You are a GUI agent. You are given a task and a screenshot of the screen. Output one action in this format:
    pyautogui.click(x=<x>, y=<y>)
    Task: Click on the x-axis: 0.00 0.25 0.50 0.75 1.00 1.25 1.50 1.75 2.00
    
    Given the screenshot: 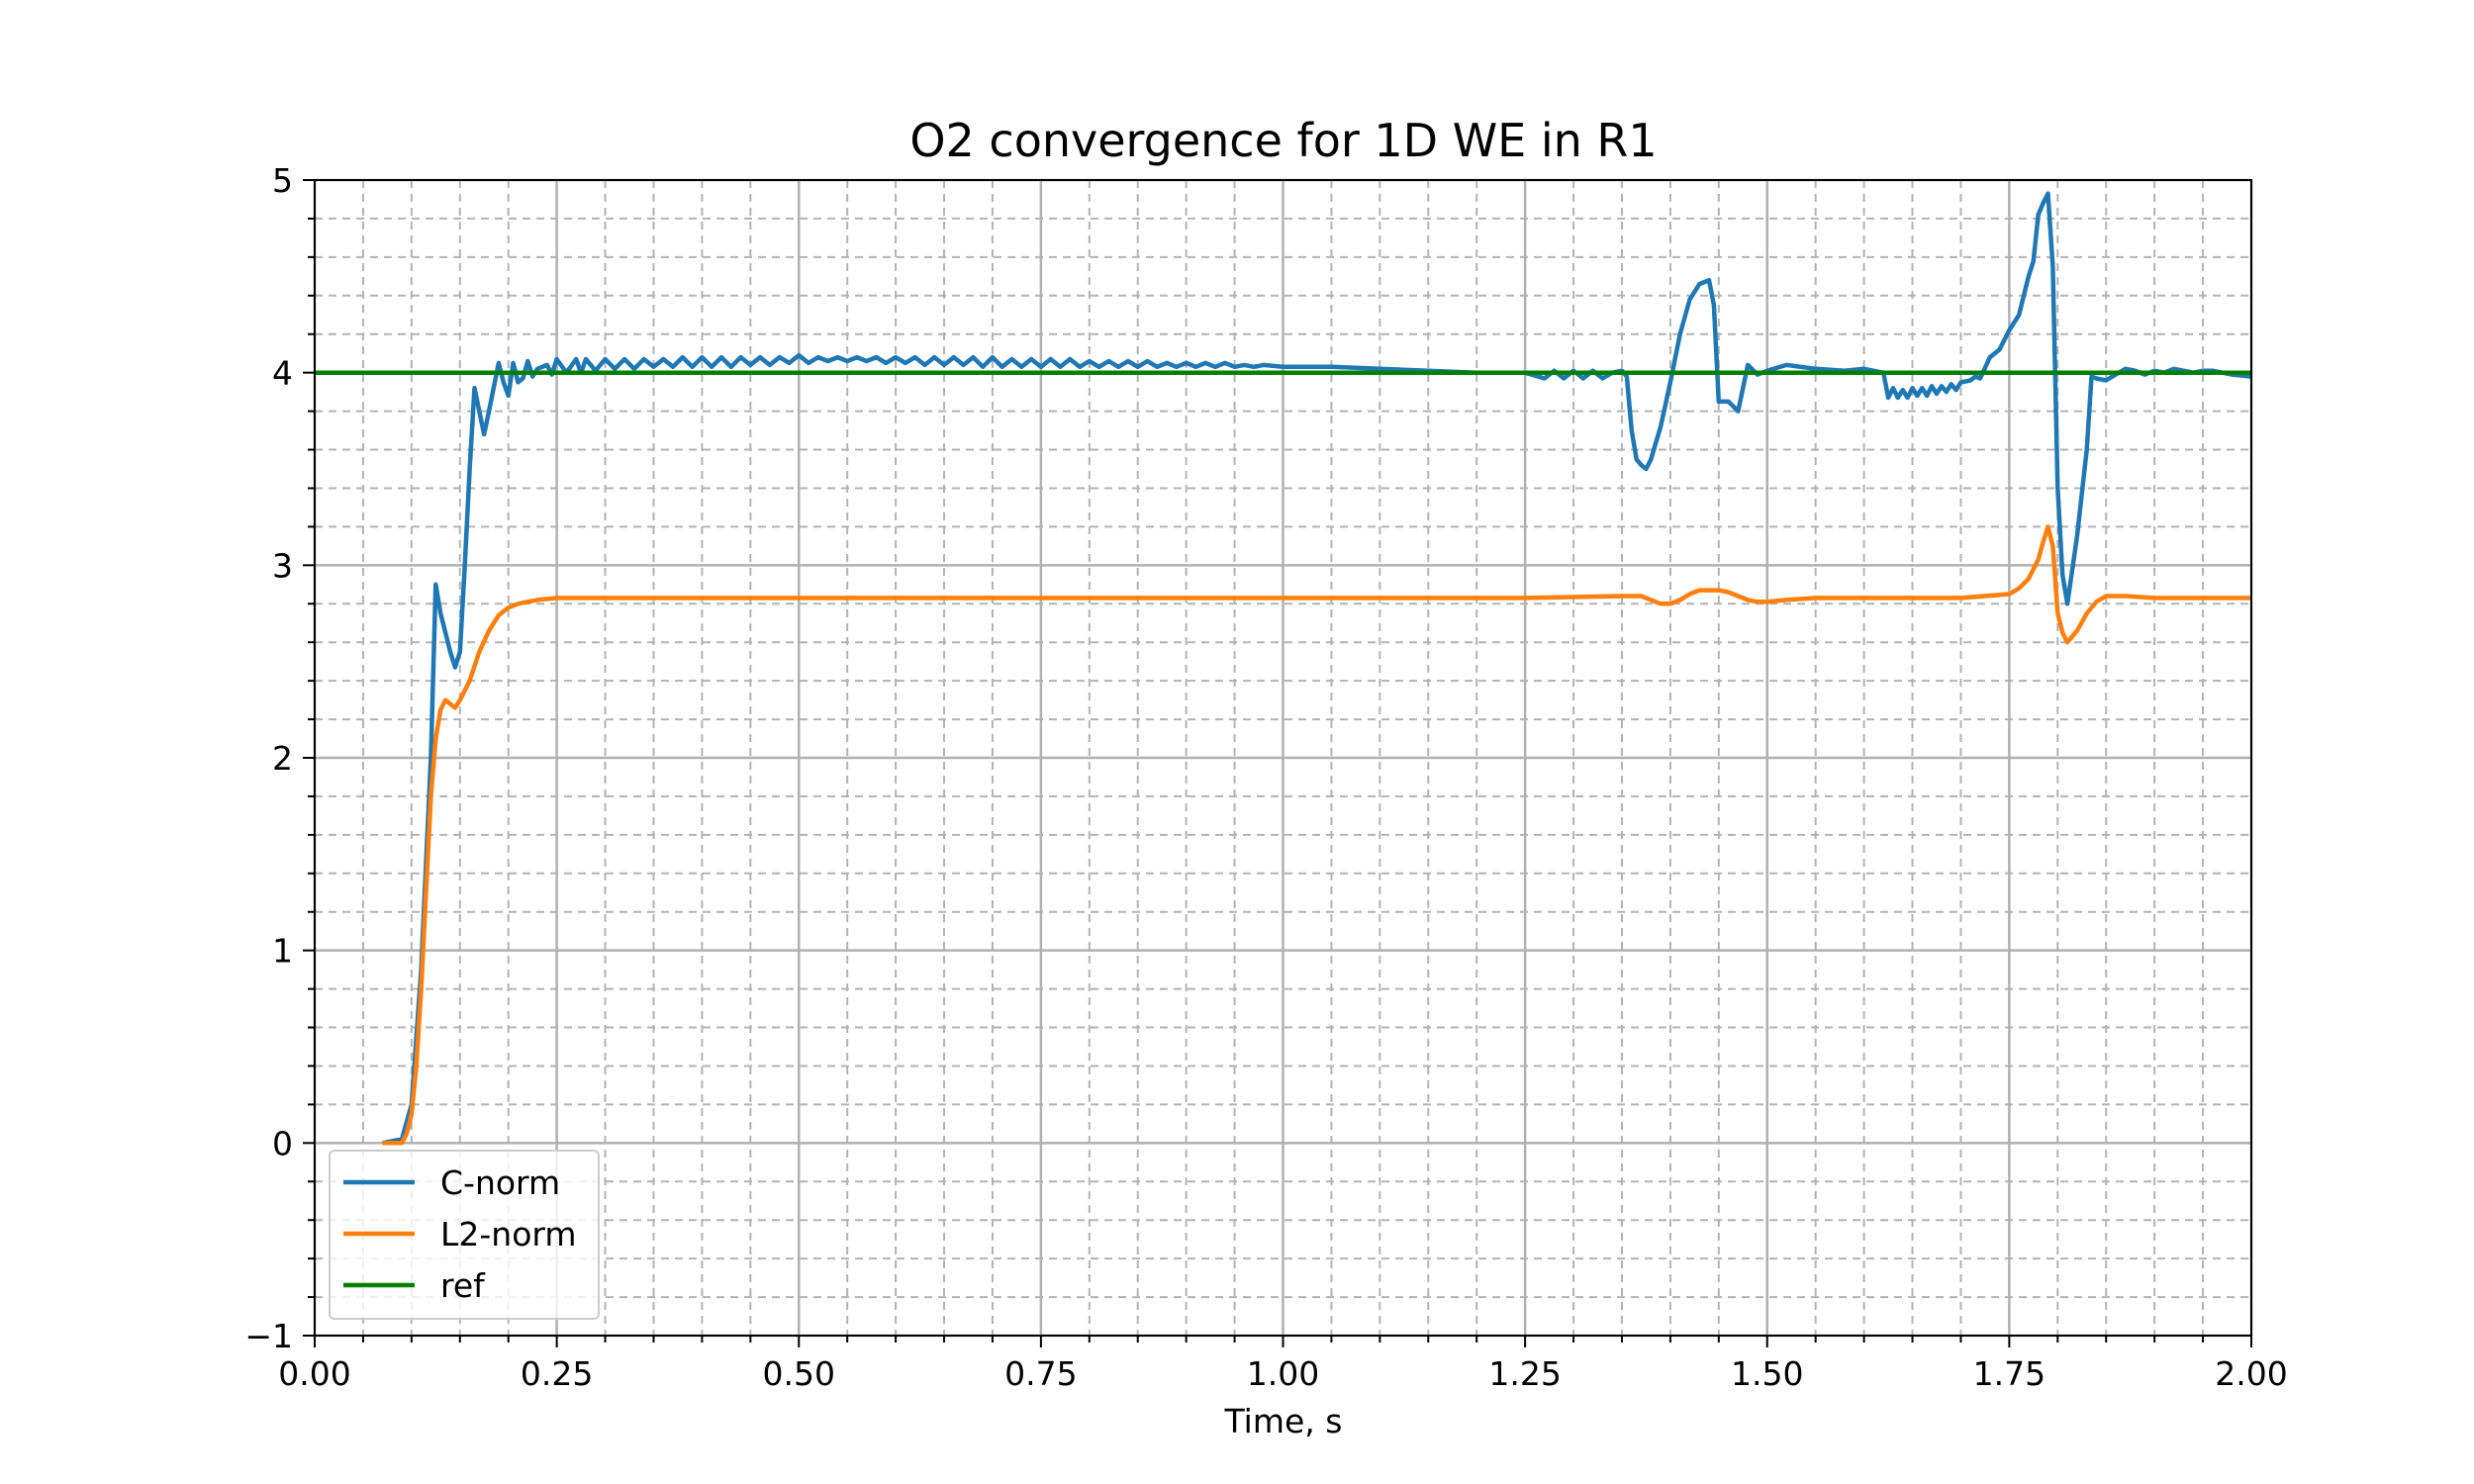 What is the action you would take?
    pyautogui.click(x=1283, y=1364)
    